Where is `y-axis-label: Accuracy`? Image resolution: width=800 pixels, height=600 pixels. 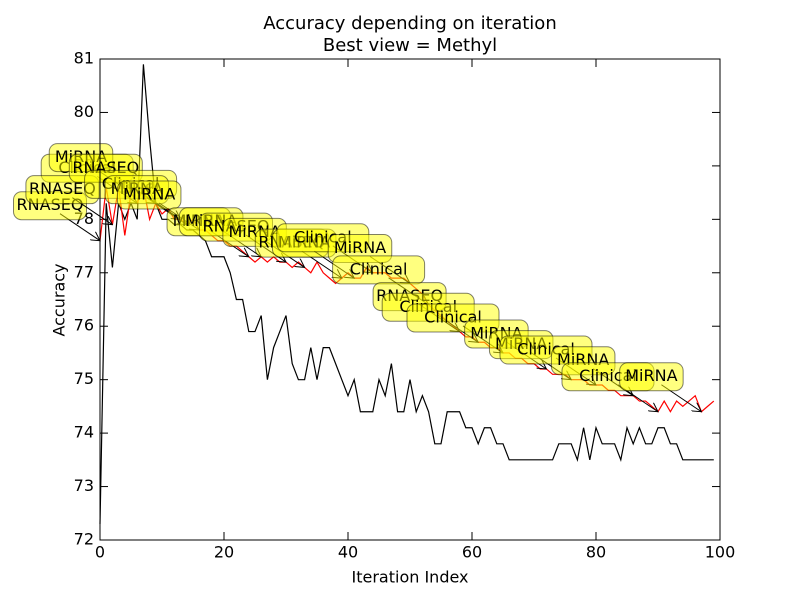
y-axis-label: Accuracy is located at coordinates (59, 299).